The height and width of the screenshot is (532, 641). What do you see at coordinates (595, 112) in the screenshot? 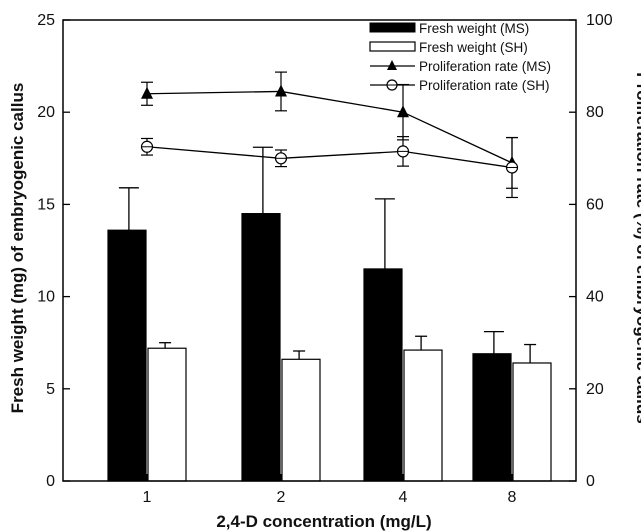
I see `y2-tick-label: 80` at bounding box center [595, 112].